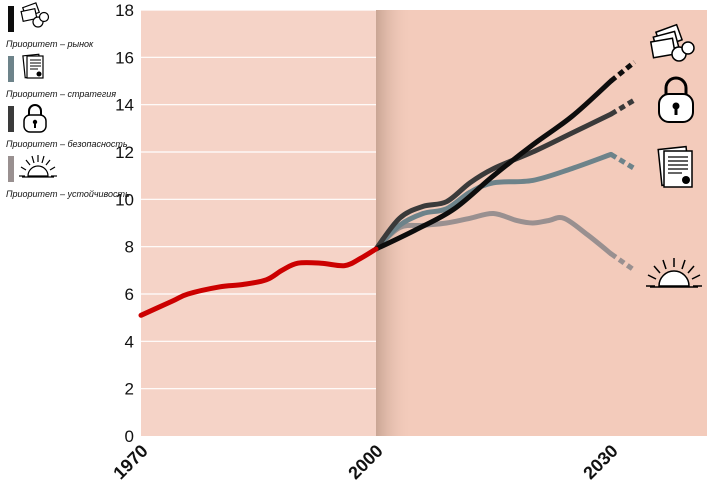 This screenshot has width=711, height=489. What do you see at coordinates (67, 144) in the screenshot?
I see `legend-label-security: Приоритет – безопасность` at bounding box center [67, 144].